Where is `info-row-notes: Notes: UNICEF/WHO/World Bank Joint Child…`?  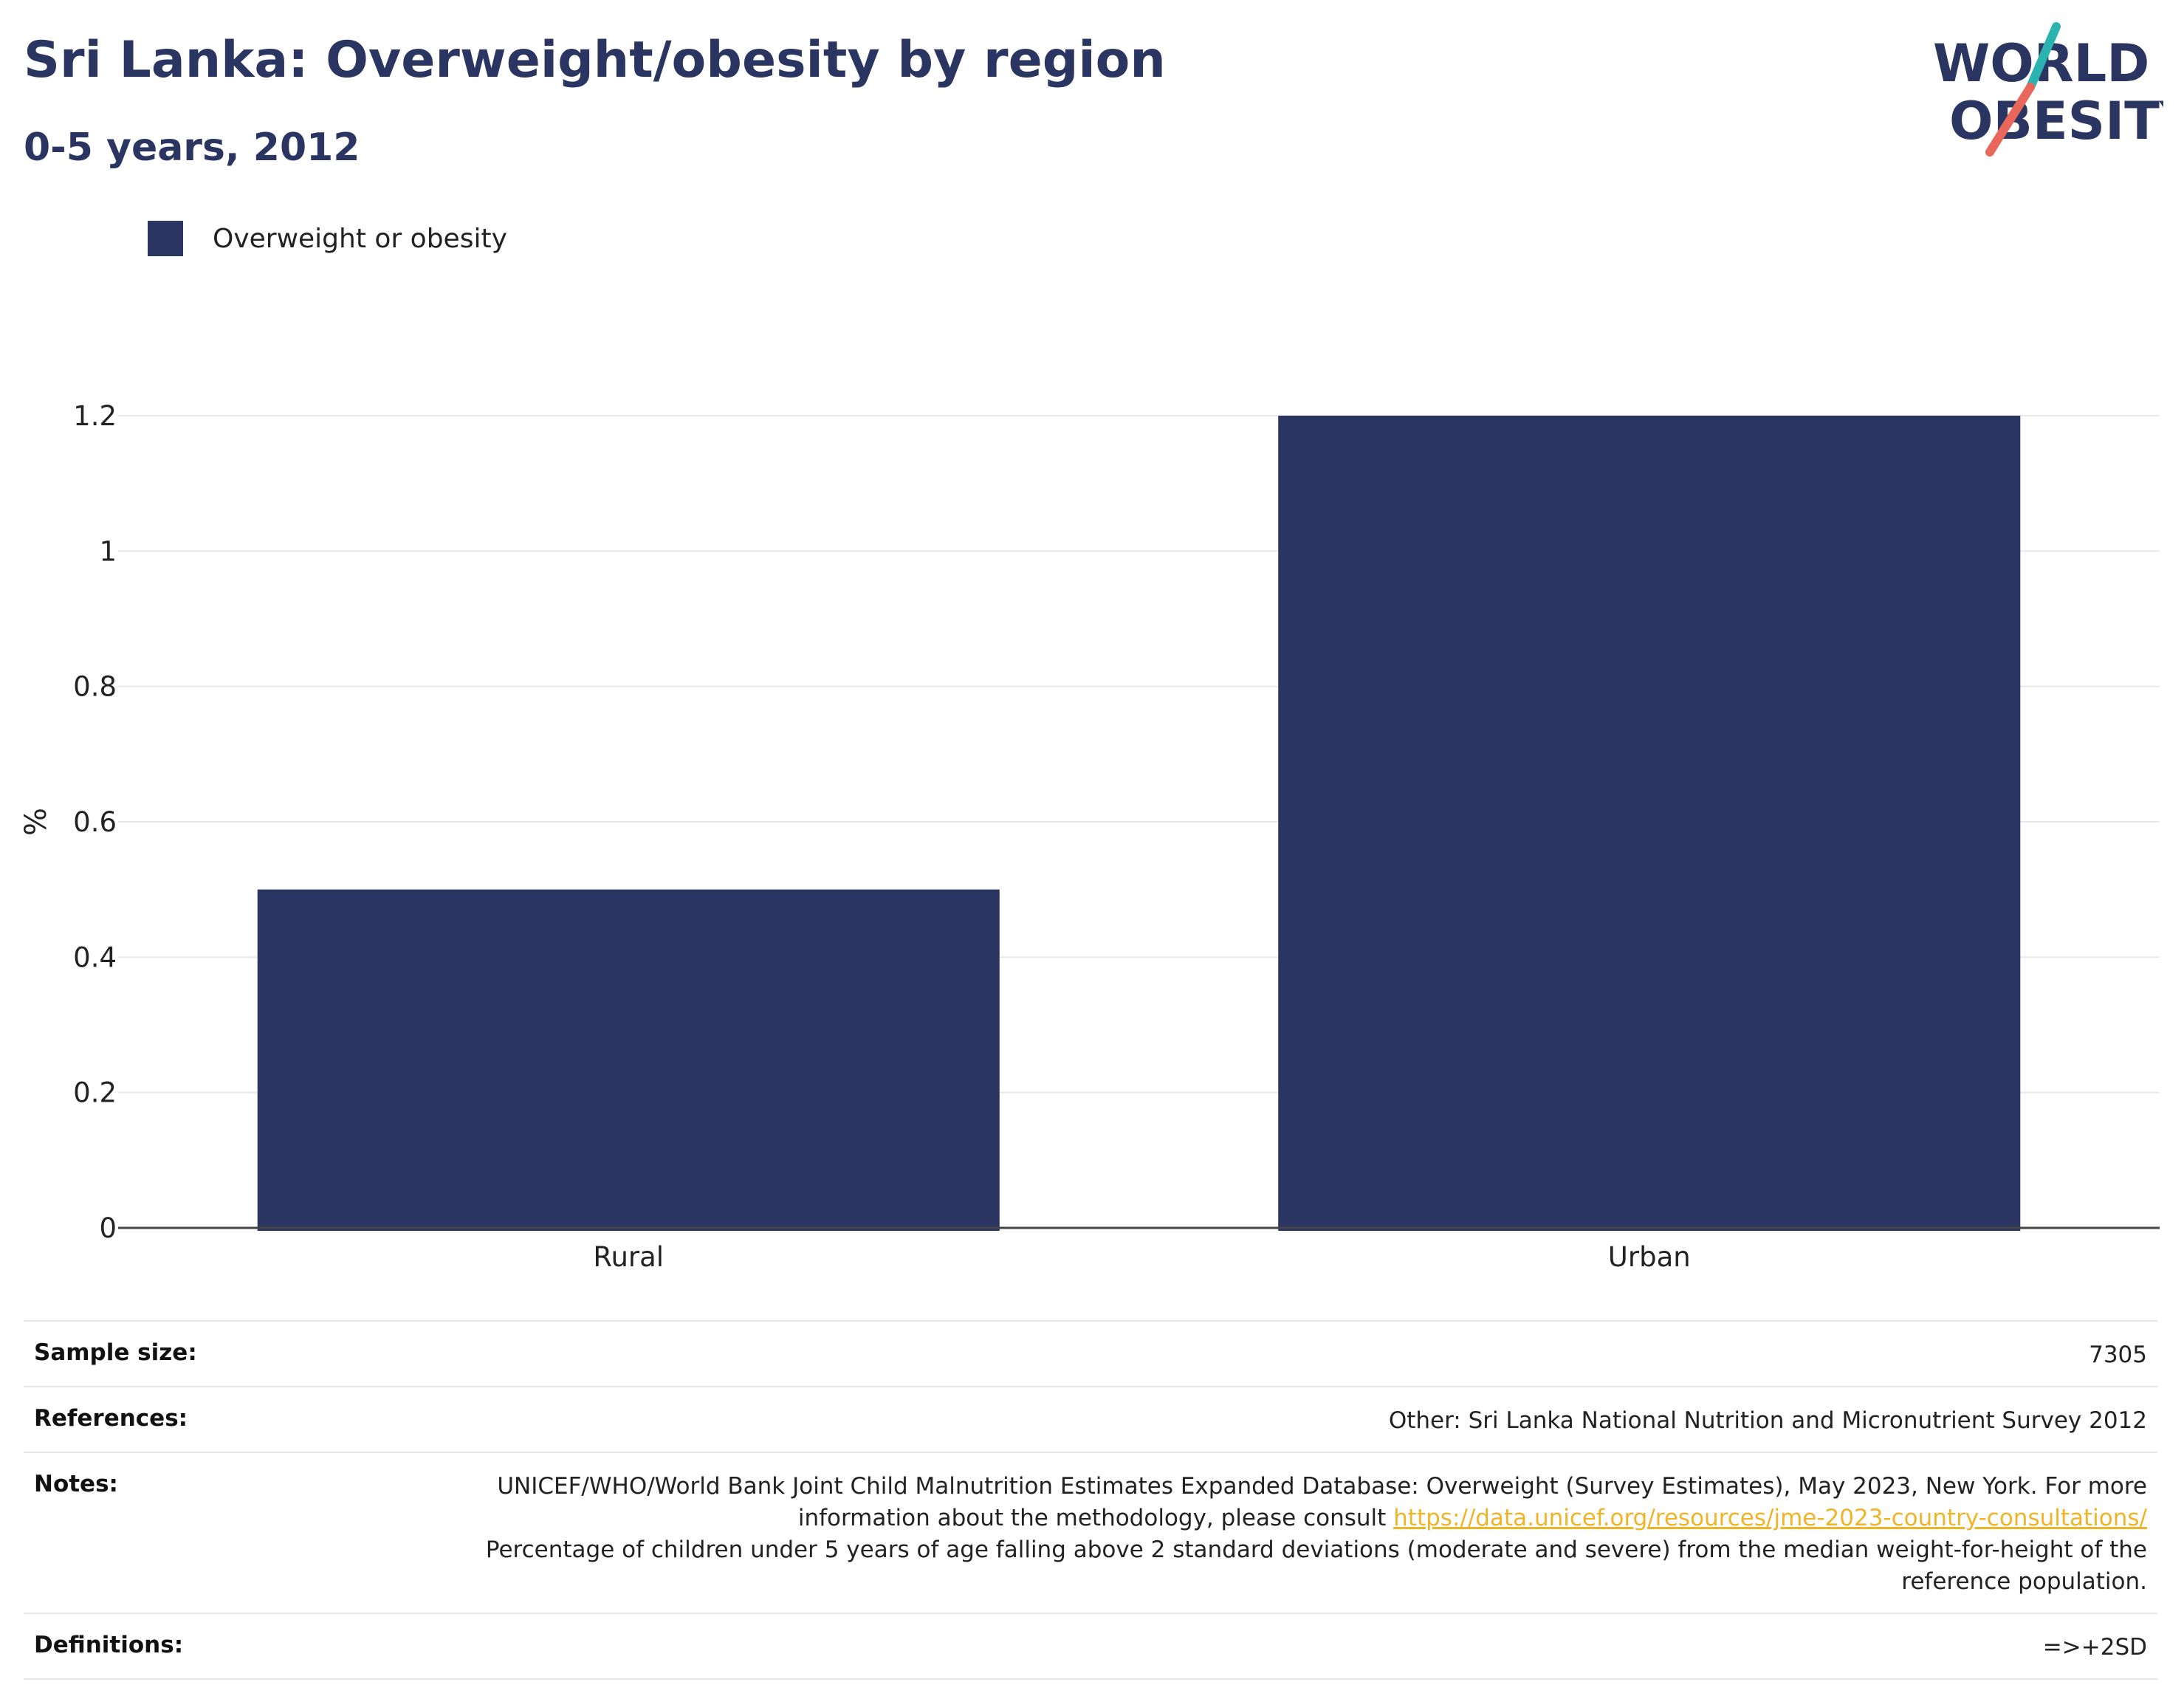
info-row-notes: Notes: UNICEF/WHO/World Bank Joint Child… is located at coordinates (1090, 1532).